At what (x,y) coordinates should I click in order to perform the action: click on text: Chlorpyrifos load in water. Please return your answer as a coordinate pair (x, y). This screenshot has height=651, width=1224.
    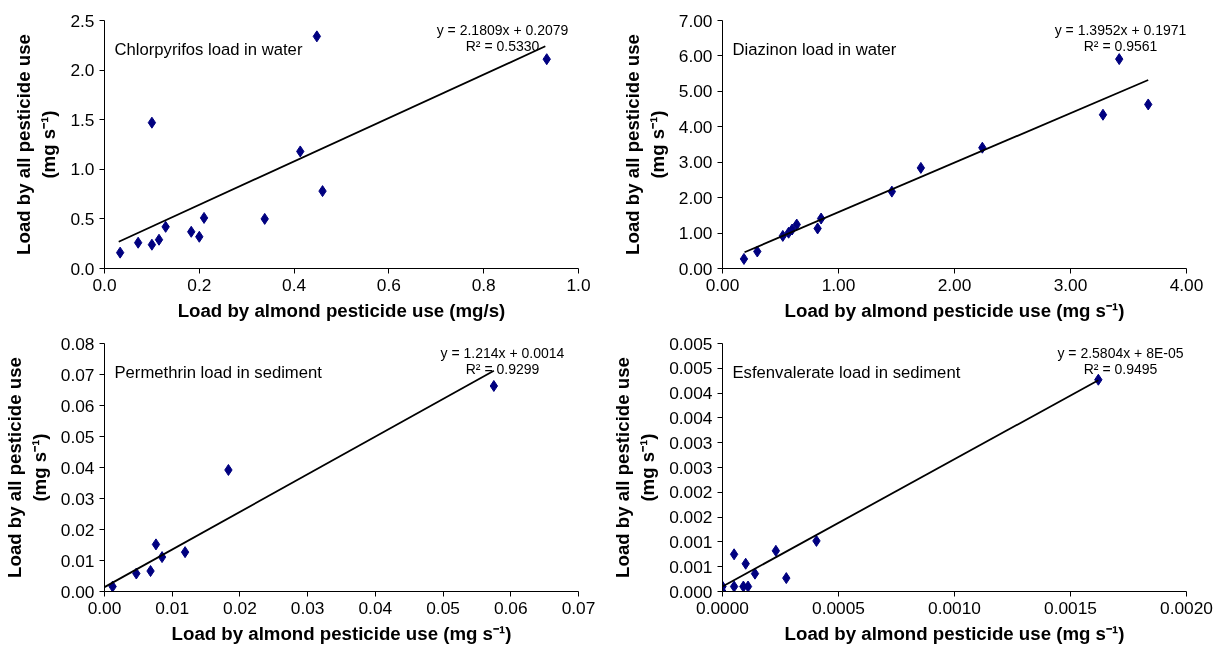
    Looking at the image, I should click on (208, 49).